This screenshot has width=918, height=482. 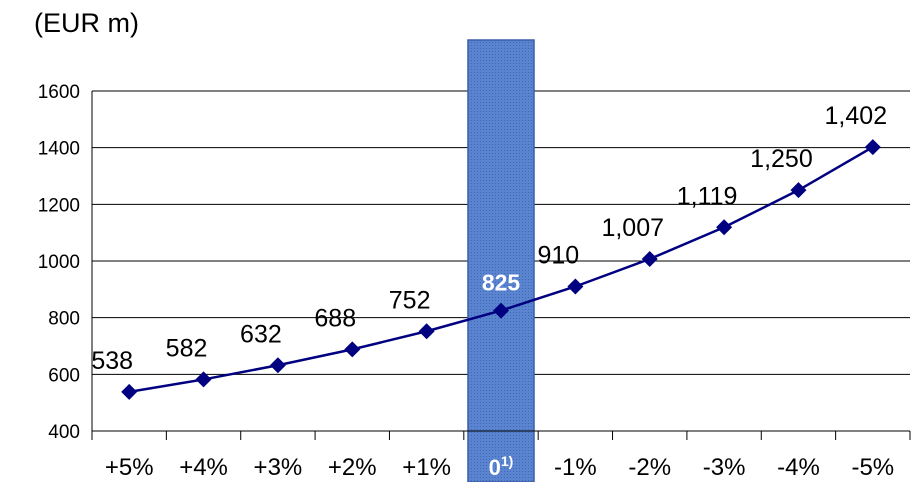 What do you see at coordinates (59, 205) in the screenshot?
I see `y-tick-label: 1200` at bounding box center [59, 205].